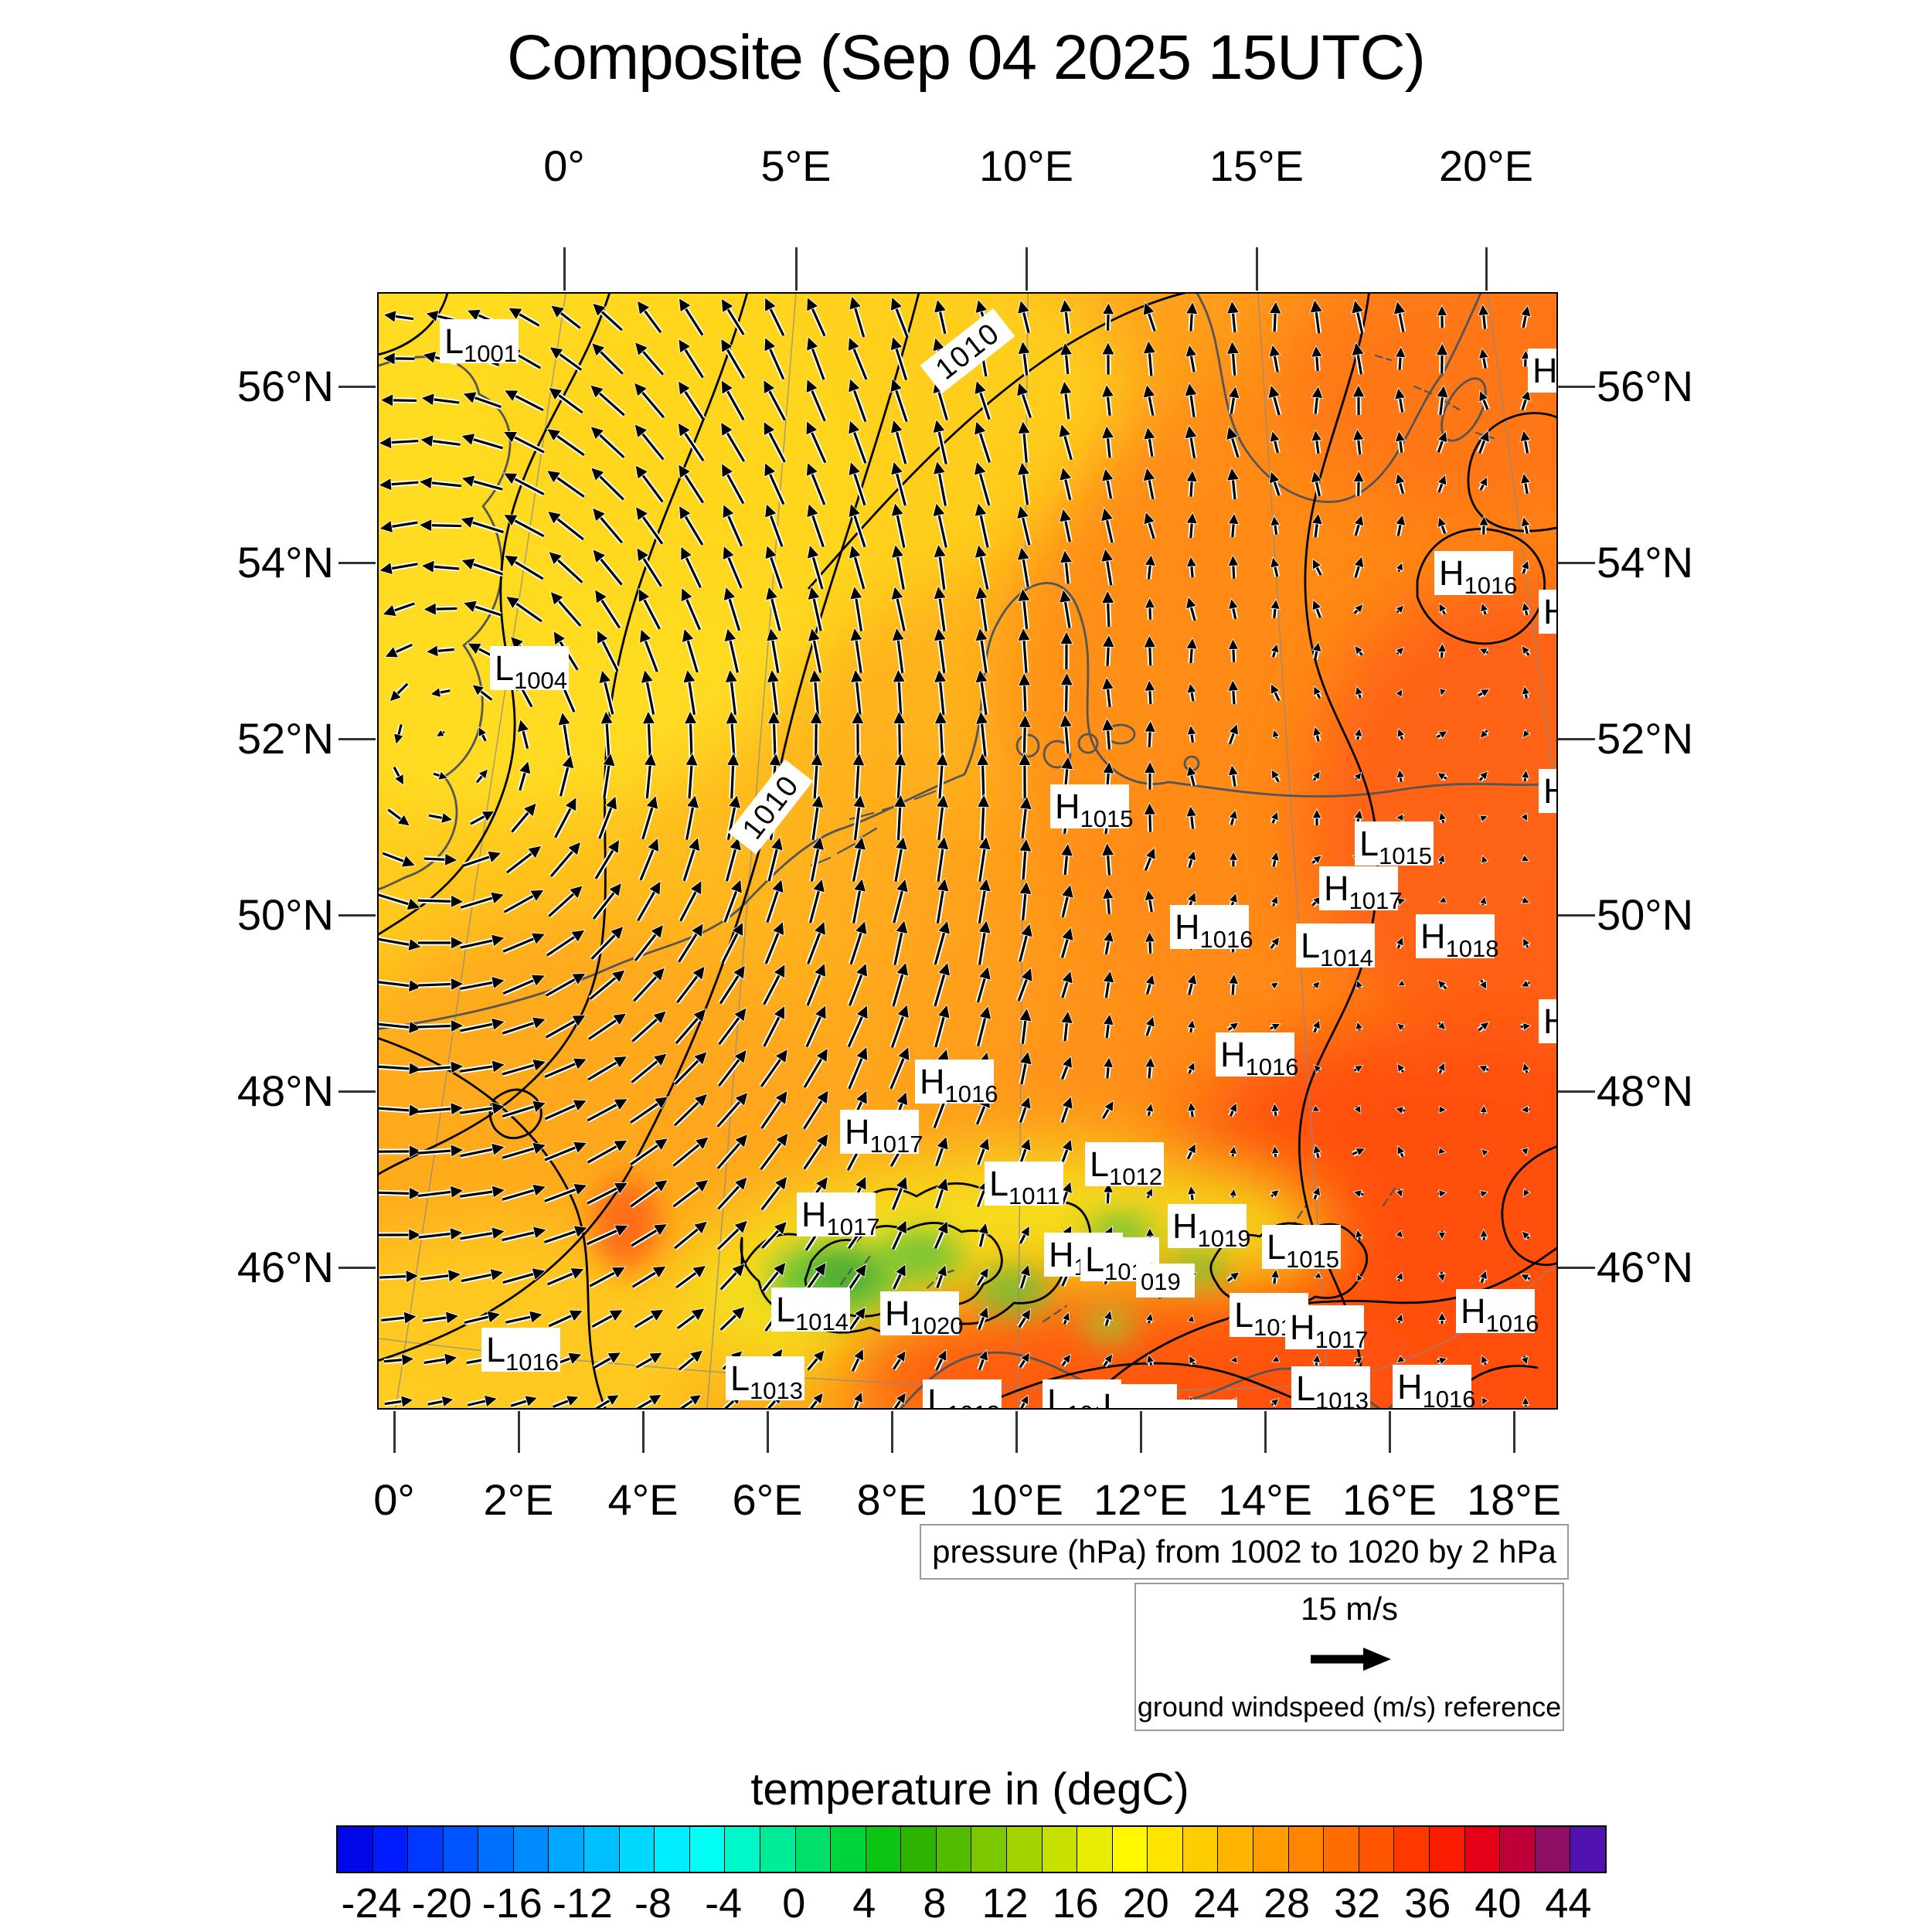  I want to click on colorbar-tick-label: -16, so click(512, 1903).